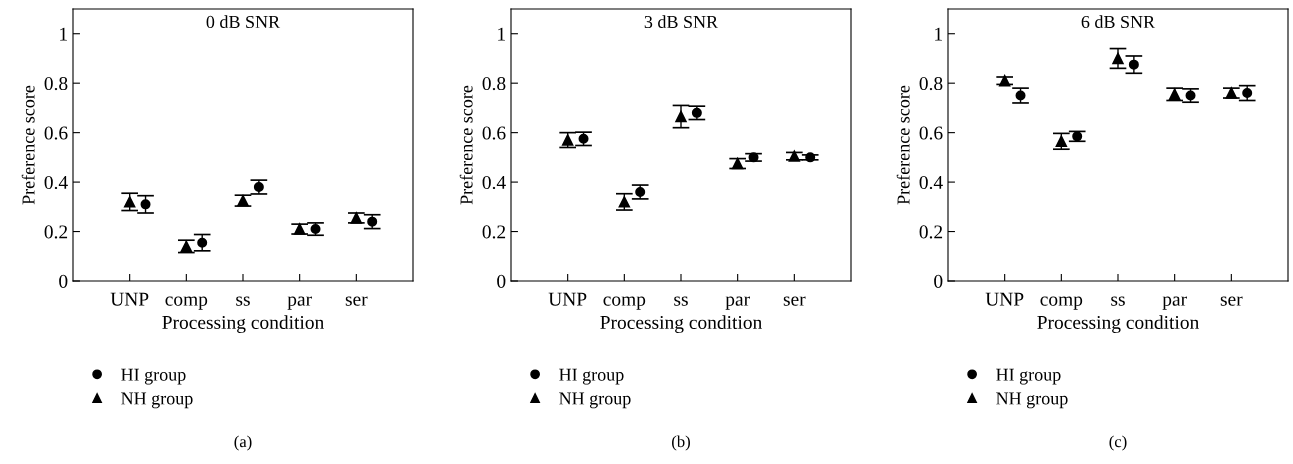  I want to click on text: (a), so click(243, 443).